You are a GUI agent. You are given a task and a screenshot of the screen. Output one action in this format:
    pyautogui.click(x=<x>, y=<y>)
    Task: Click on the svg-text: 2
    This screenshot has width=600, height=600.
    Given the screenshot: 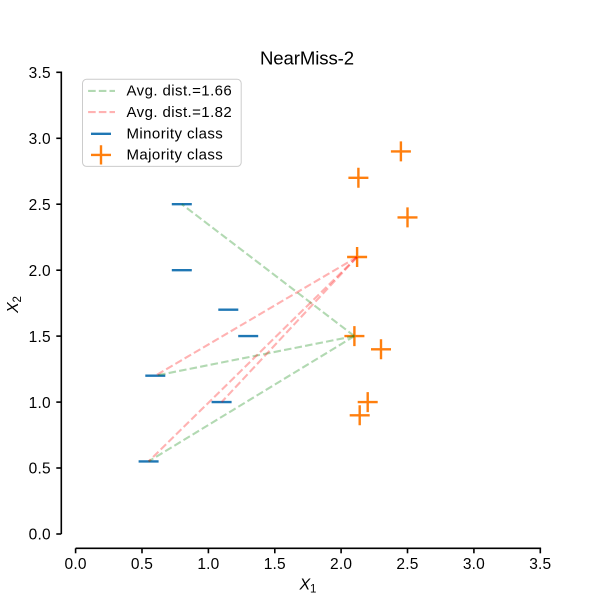 What is the action you would take?
    pyautogui.click(x=18, y=299)
    